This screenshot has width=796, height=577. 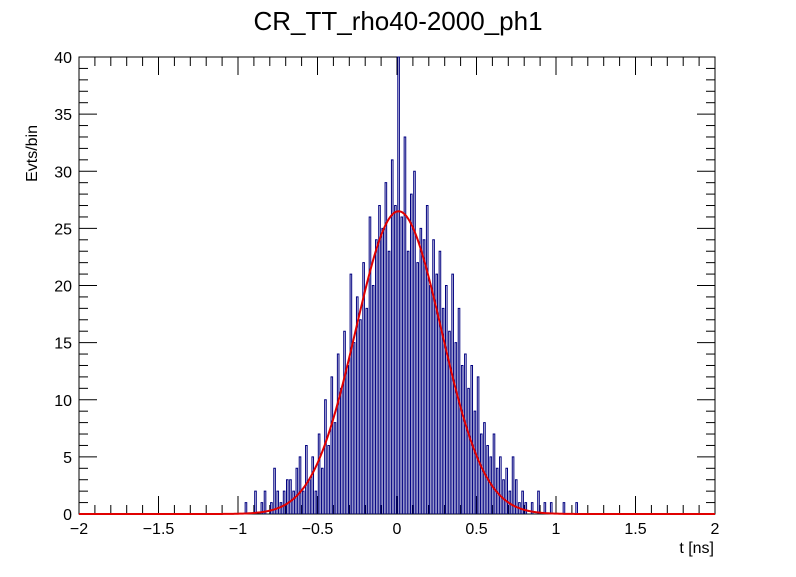 I want to click on x-tick-label: 0, so click(x=397, y=529).